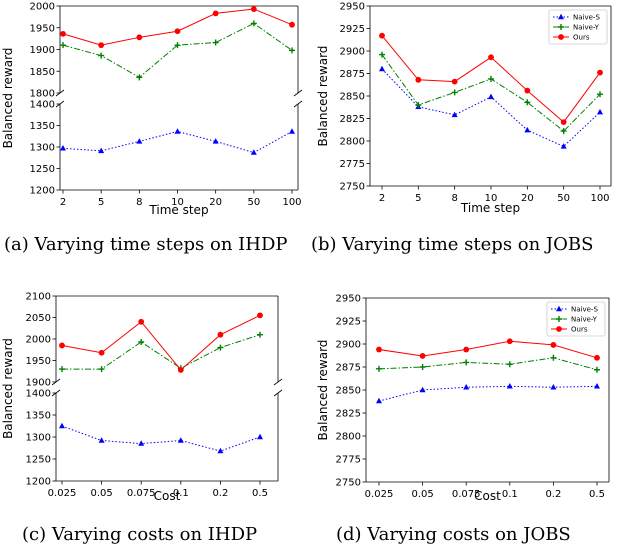 This screenshot has height=552, width=624. What do you see at coordinates (597, 494) in the screenshot?
I see `x-tick-label: 0.5` at bounding box center [597, 494].